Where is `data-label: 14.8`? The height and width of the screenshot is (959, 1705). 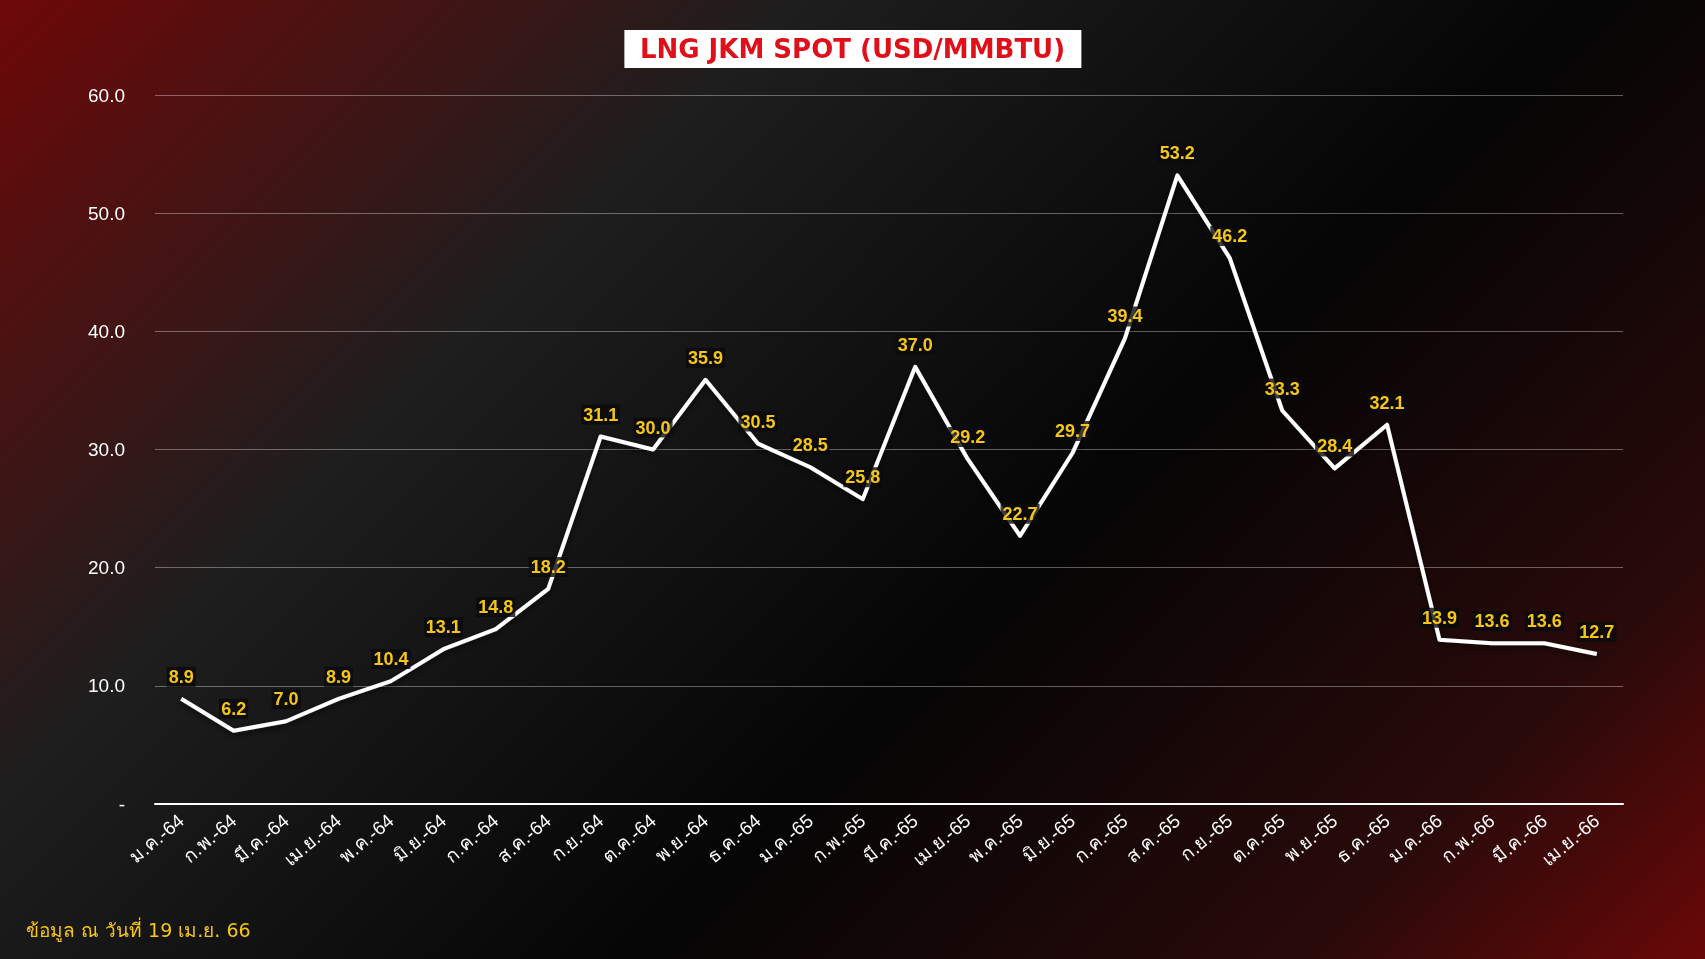 data-label: 14.8 is located at coordinates (496, 607).